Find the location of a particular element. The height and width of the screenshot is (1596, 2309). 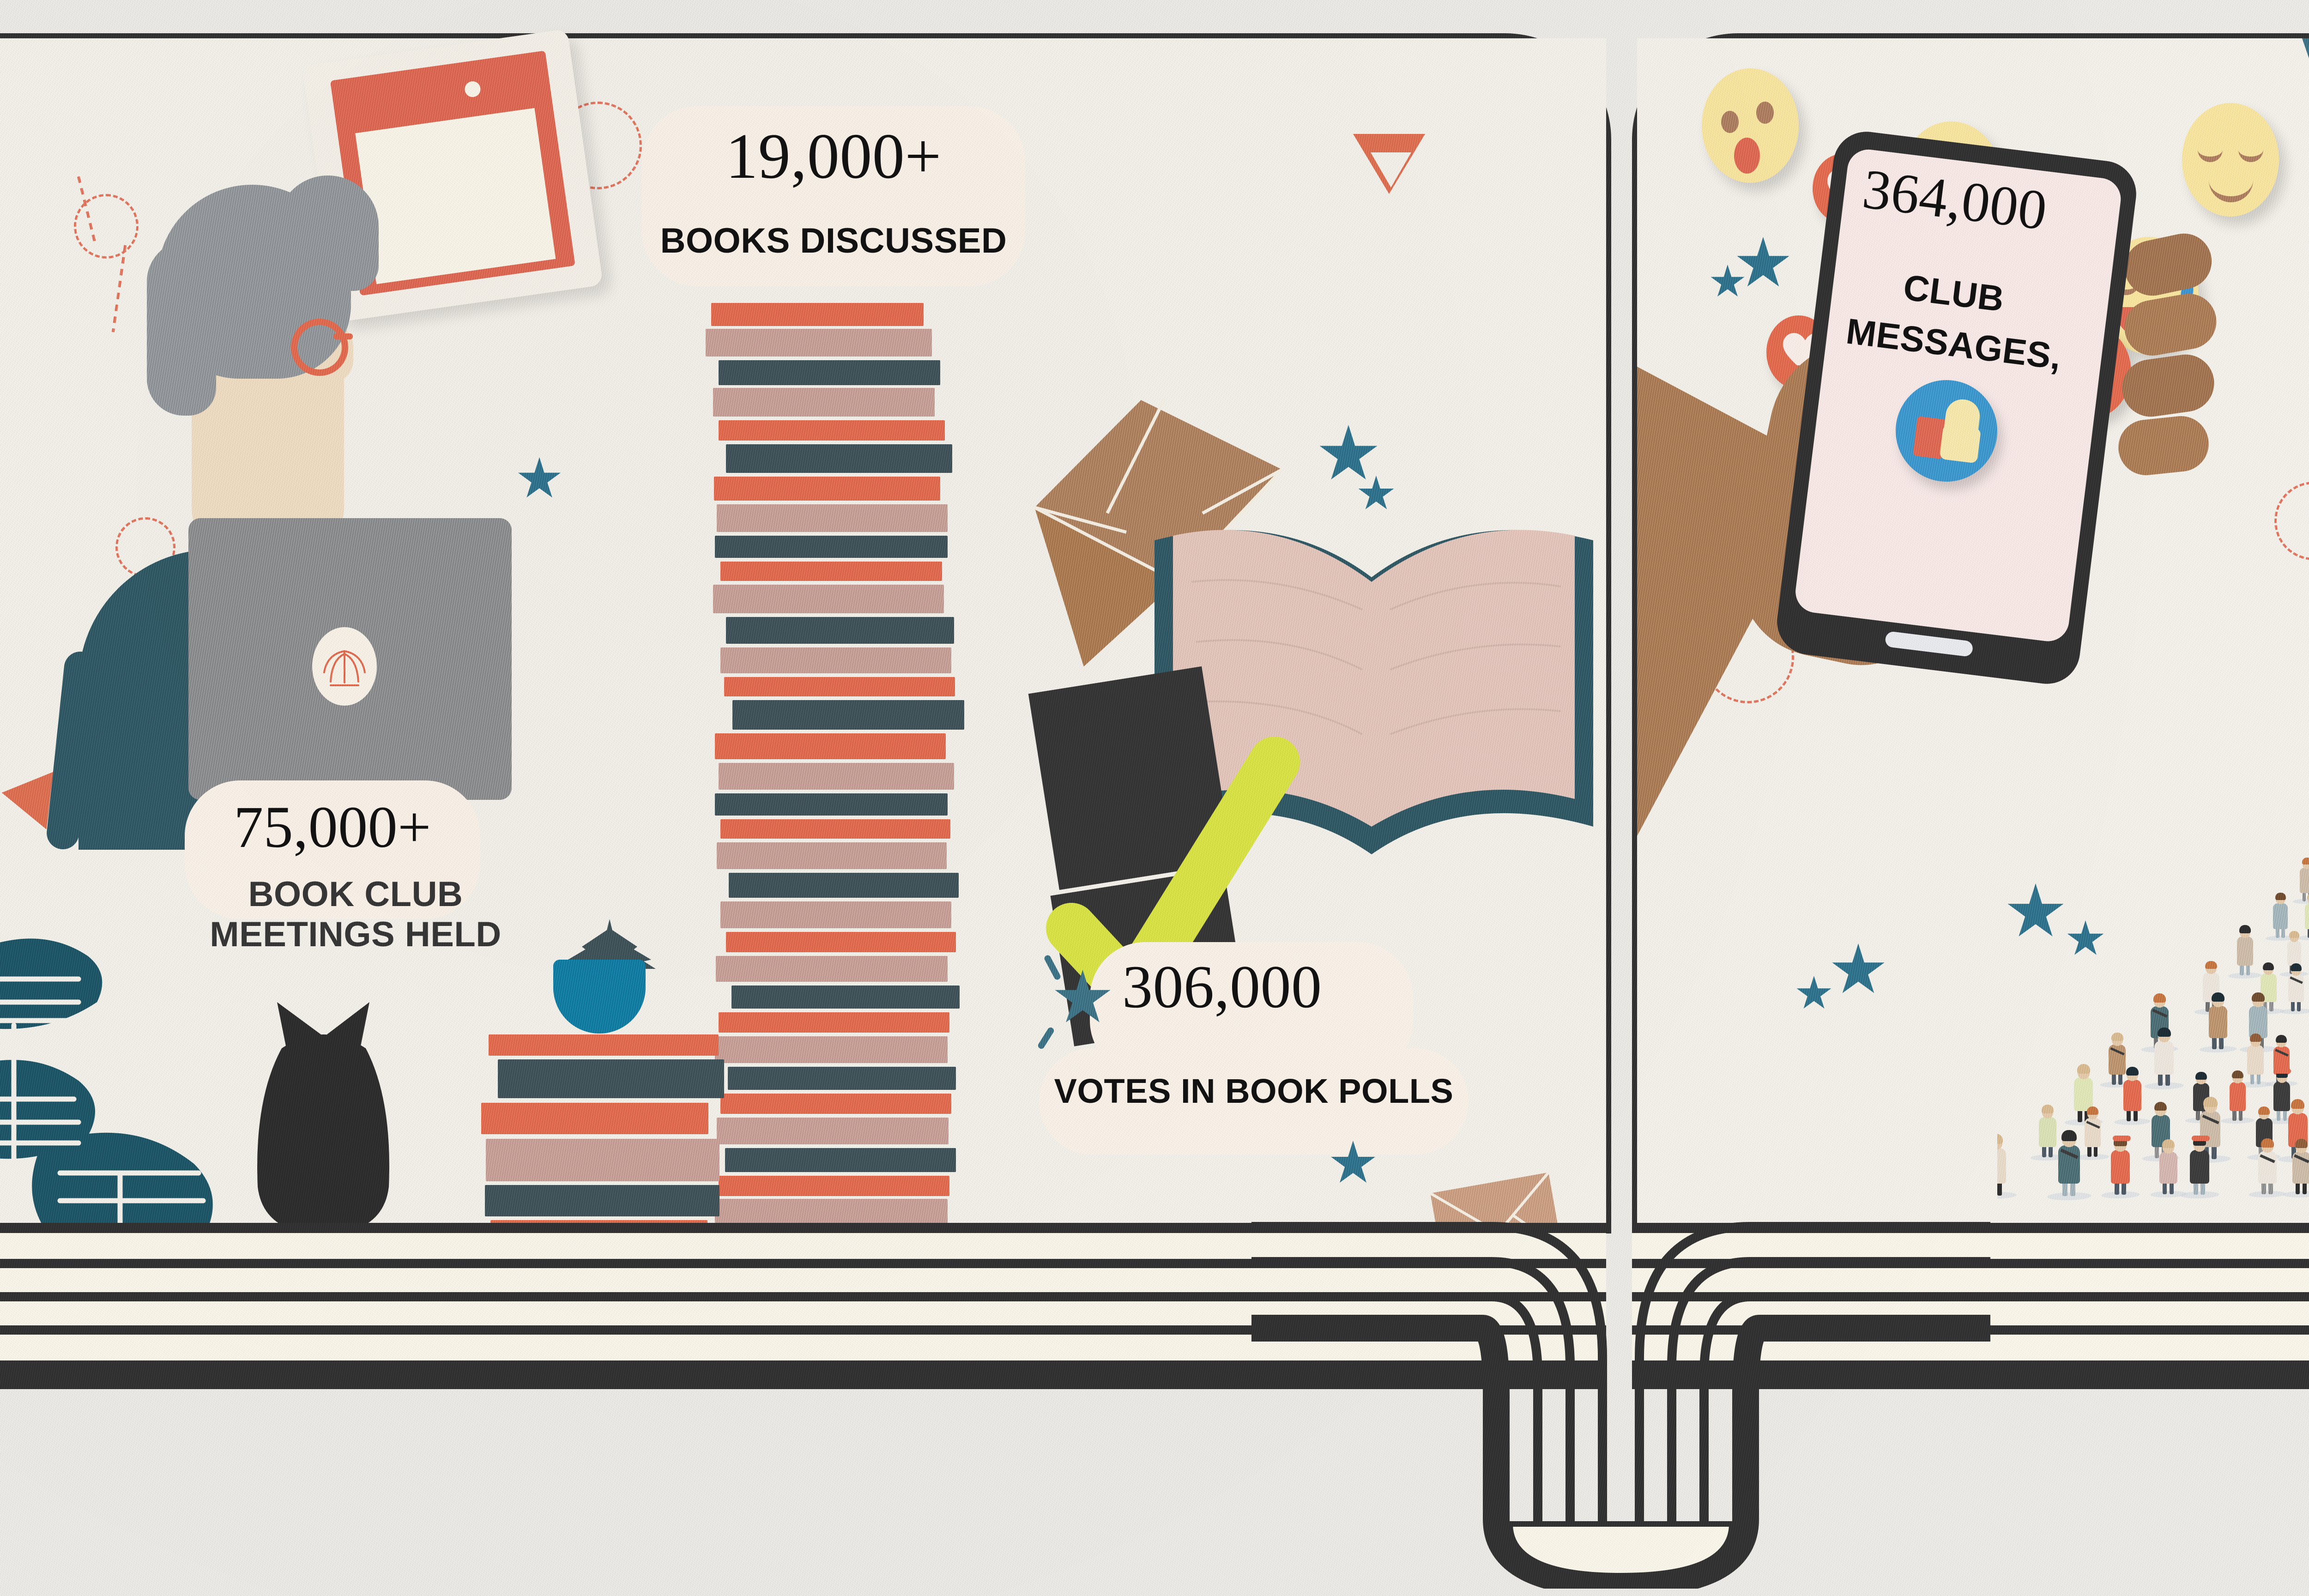

book-cover-edge is located at coordinates (803, 1374).